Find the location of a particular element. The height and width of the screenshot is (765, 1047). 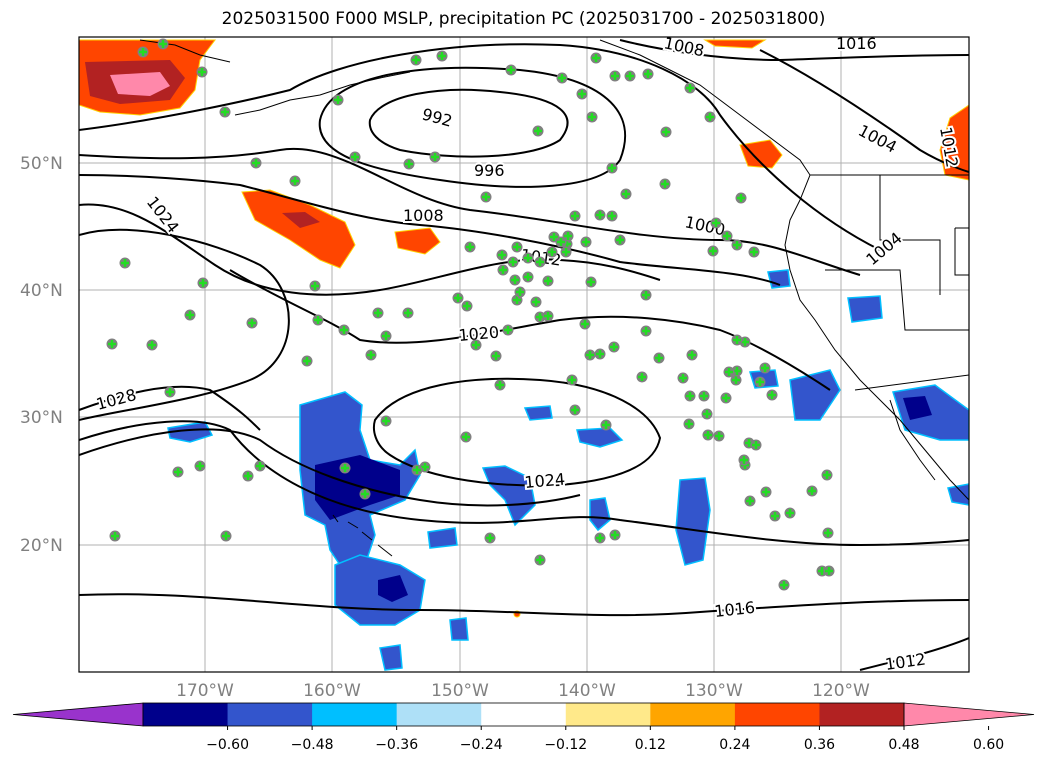

contour-label-1012-s: 1012 is located at coordinates (905, 661).